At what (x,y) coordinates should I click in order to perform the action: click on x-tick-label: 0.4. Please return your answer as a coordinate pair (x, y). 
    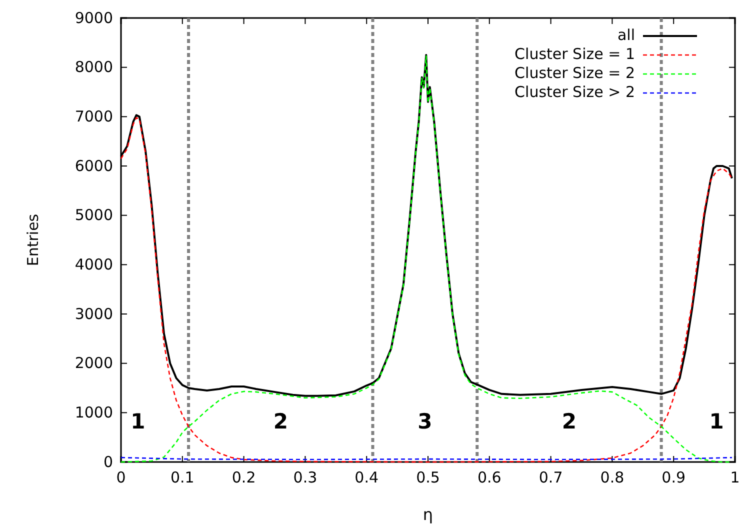
    Looking at the image, I should click on (366, 477).